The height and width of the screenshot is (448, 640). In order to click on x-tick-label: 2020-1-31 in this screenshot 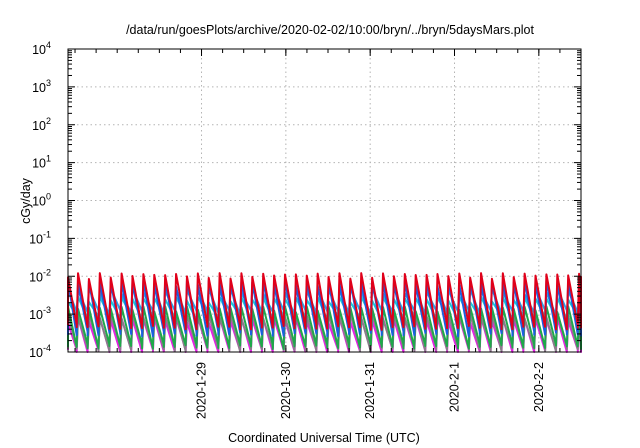, I will do `click(370, 390)`.